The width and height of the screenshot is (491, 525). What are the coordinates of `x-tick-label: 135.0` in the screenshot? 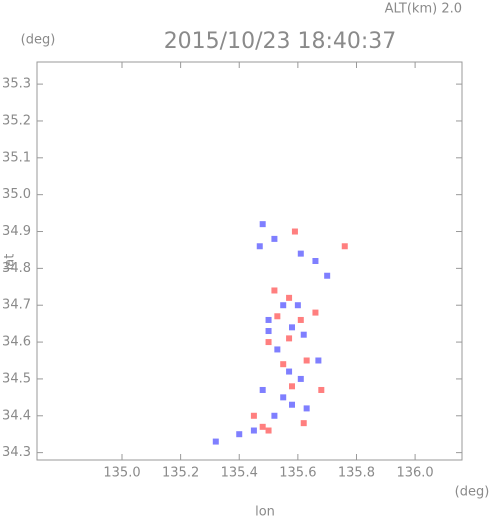 It's located at (121, 473).